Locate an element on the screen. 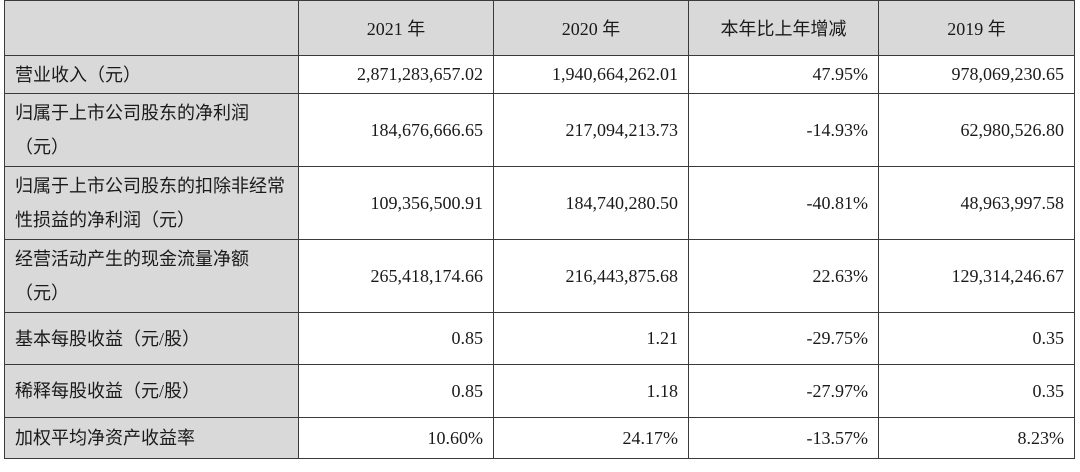 The height and width of the screenshot is (472, 1080). row-label: 稀释每股收益（元/股） is located at coordinates (151, 391).